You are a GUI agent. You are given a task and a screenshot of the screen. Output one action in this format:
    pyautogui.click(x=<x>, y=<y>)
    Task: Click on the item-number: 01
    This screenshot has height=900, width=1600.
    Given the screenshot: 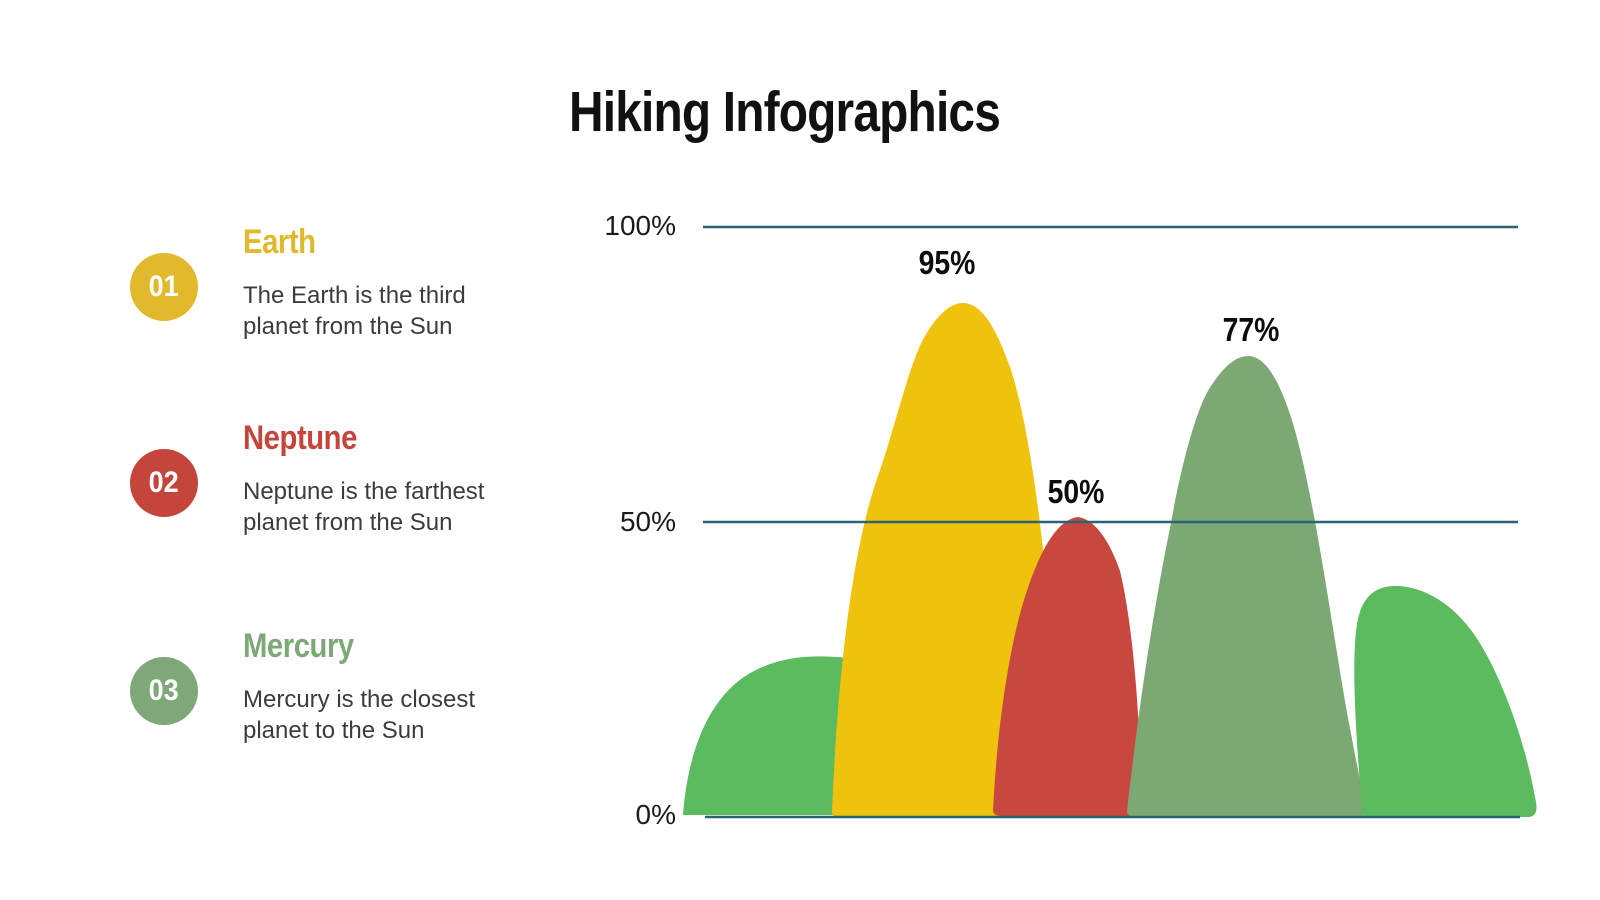 What is the action you would take?
    pyautogui.click(x=164, y=286)
    